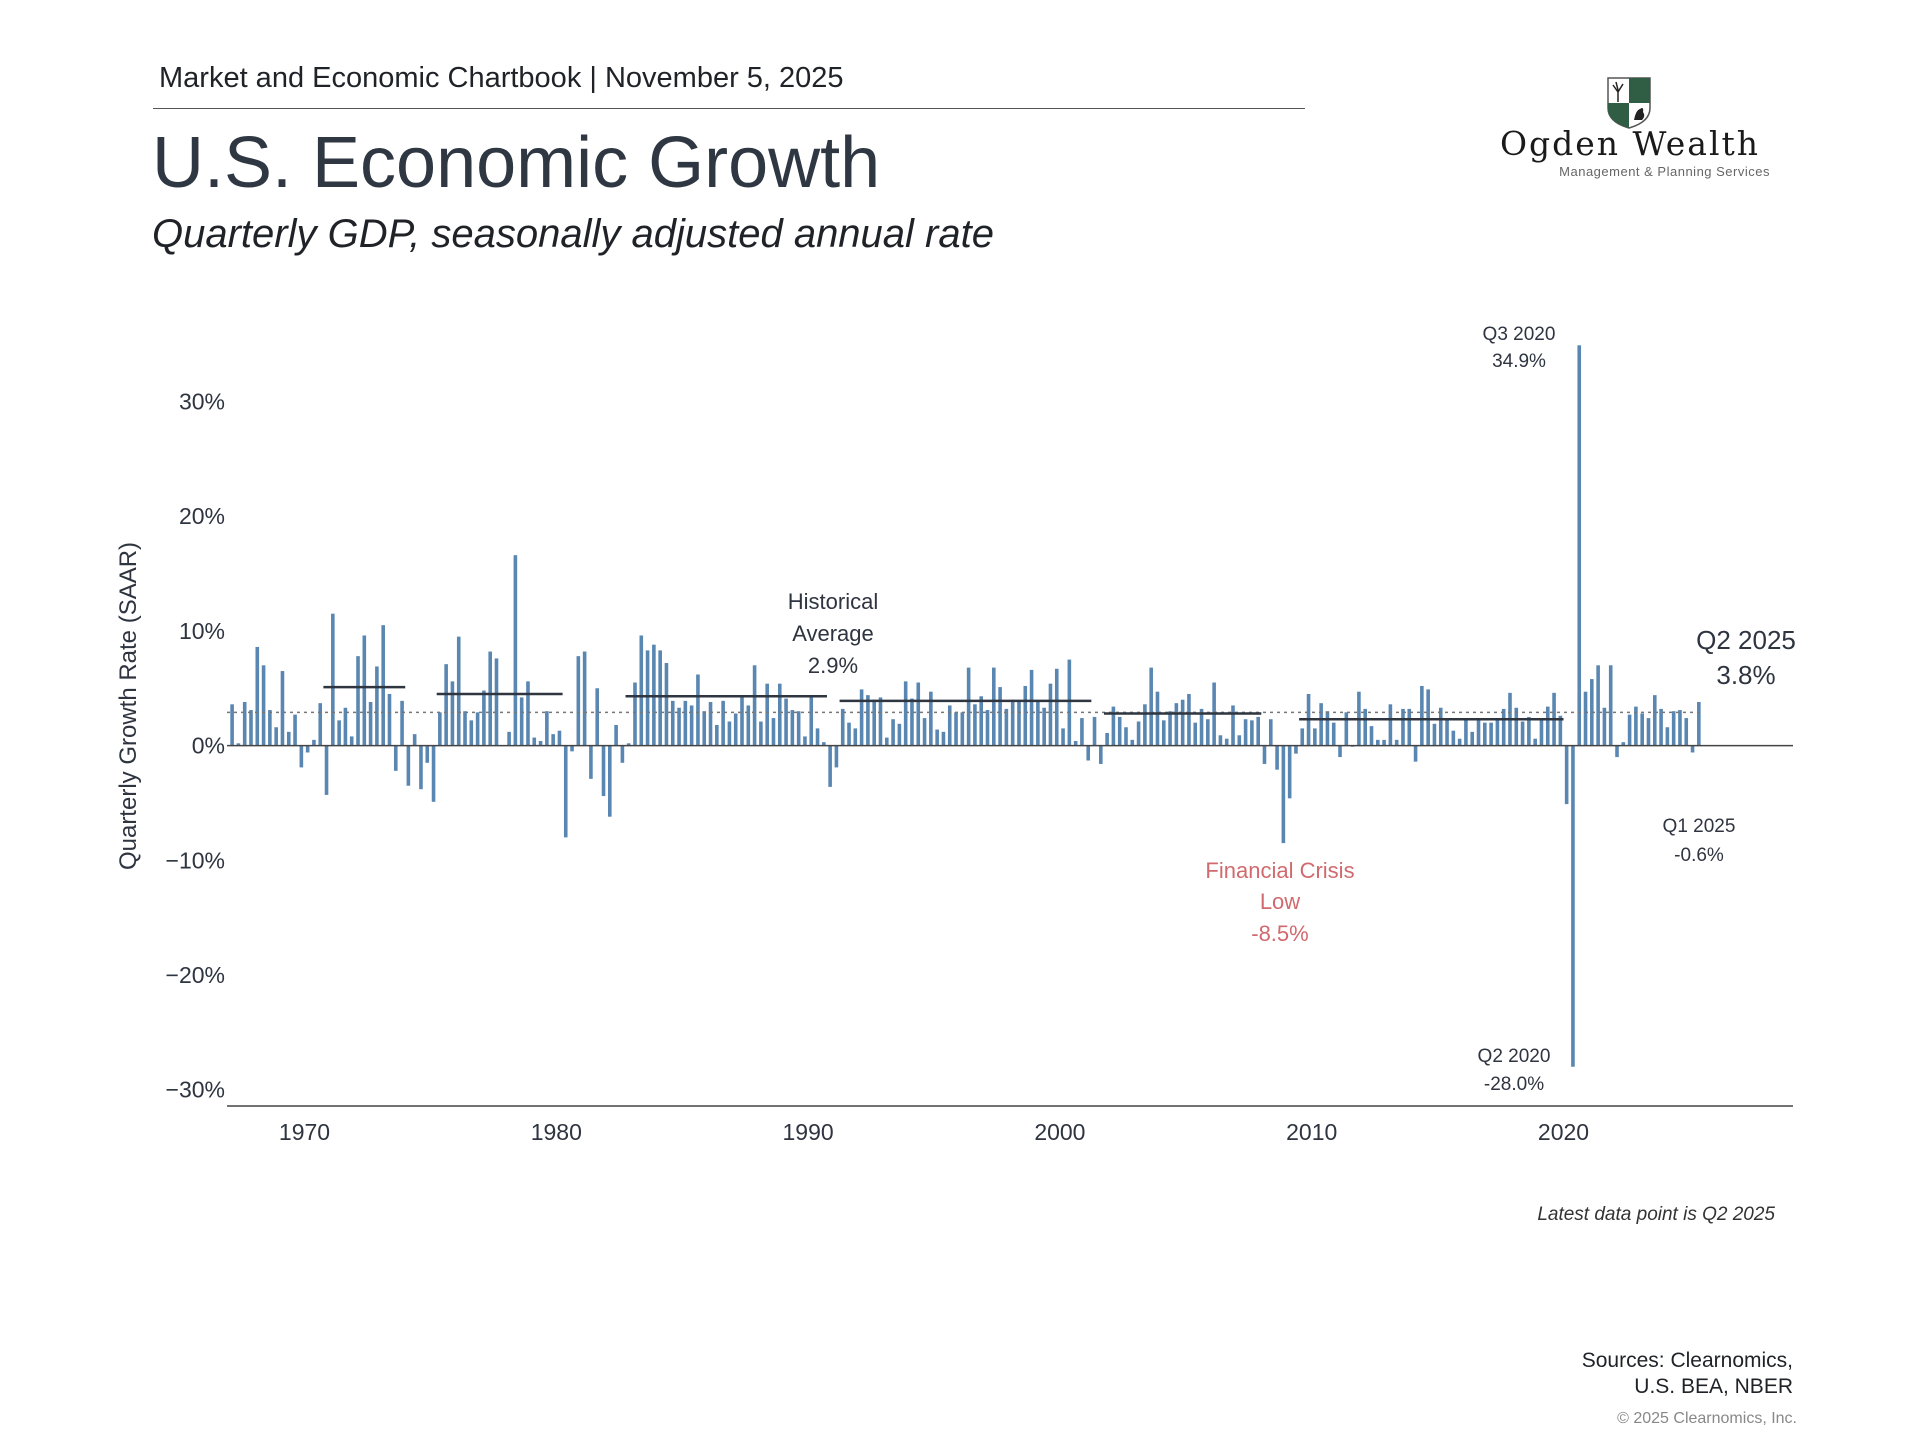 The width and height of the screenshot is (1920, 1440). What do you see at coordinates (128, 706) in the screenshot?
I see `y-axis-title: Quarterly Growth Rate (SAAR)` at bounding box center [128, 706].